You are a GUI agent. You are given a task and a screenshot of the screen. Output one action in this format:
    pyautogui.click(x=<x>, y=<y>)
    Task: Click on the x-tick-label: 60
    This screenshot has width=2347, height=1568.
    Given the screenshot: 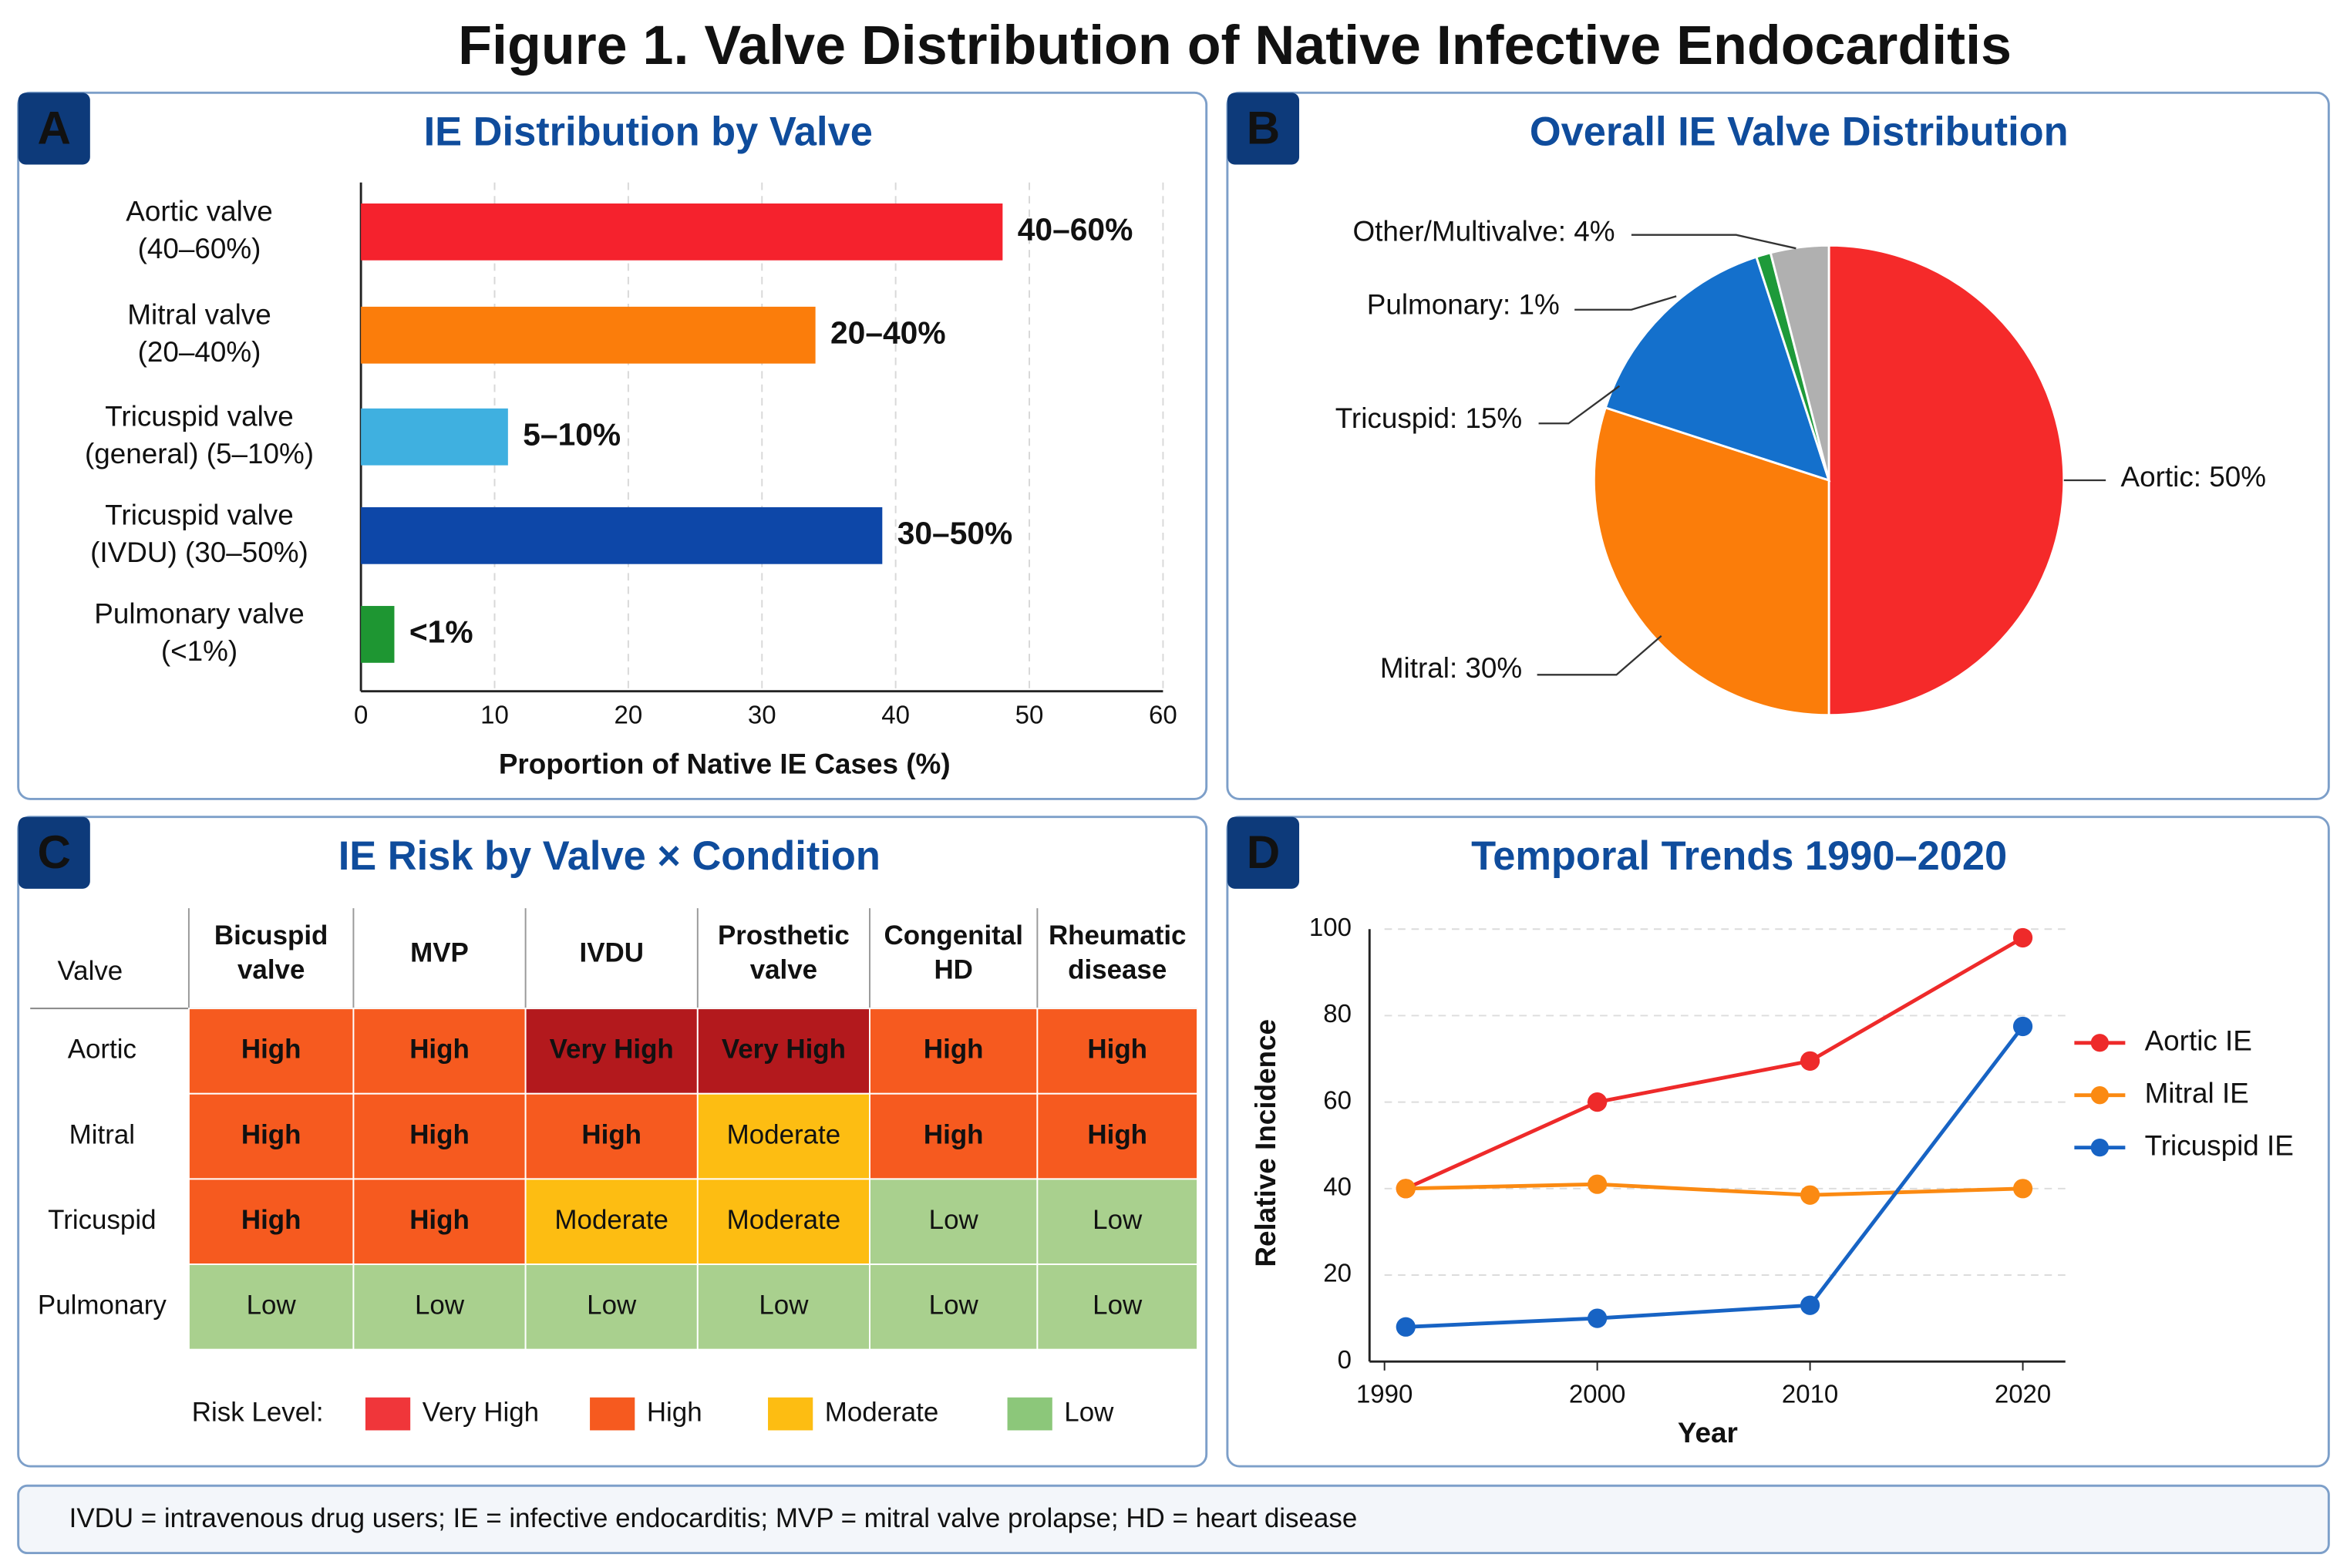 What is the action you would take?
    pyautogui.click(x=1163, y=714)
    